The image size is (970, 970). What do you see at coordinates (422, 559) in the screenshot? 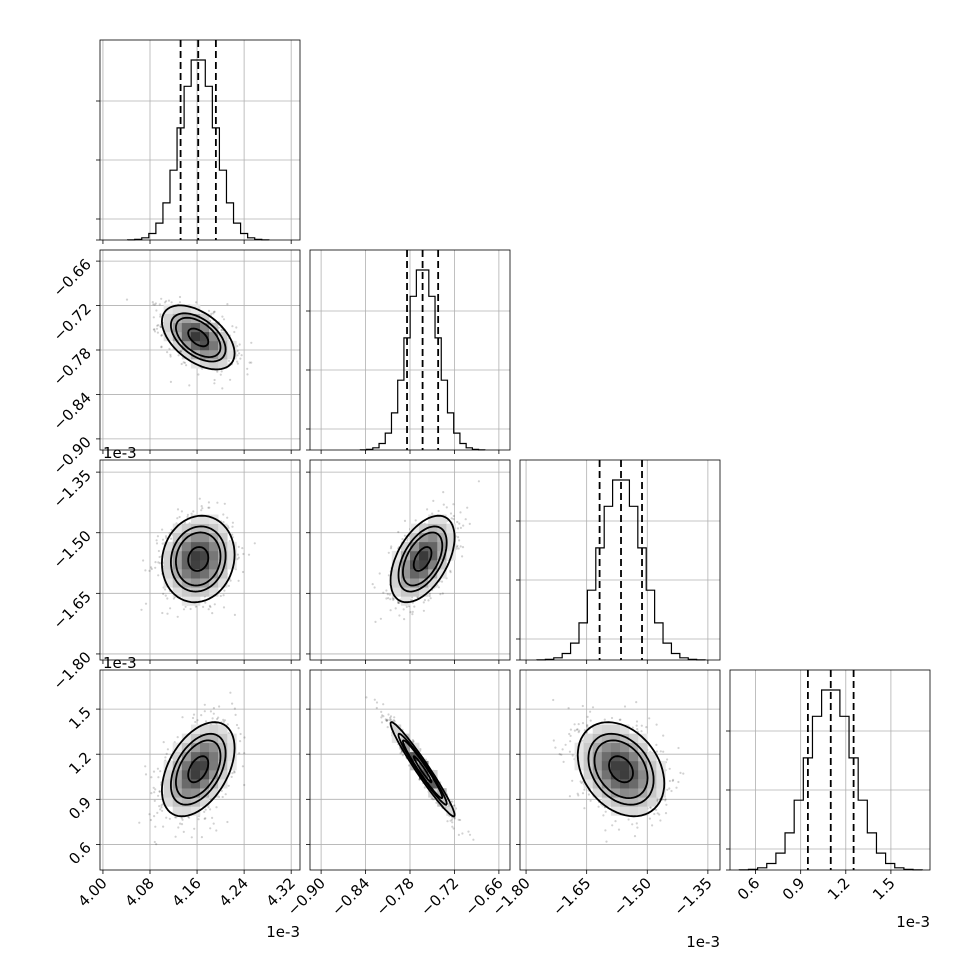
I see `contour-line` at bounding box center [422, 559].